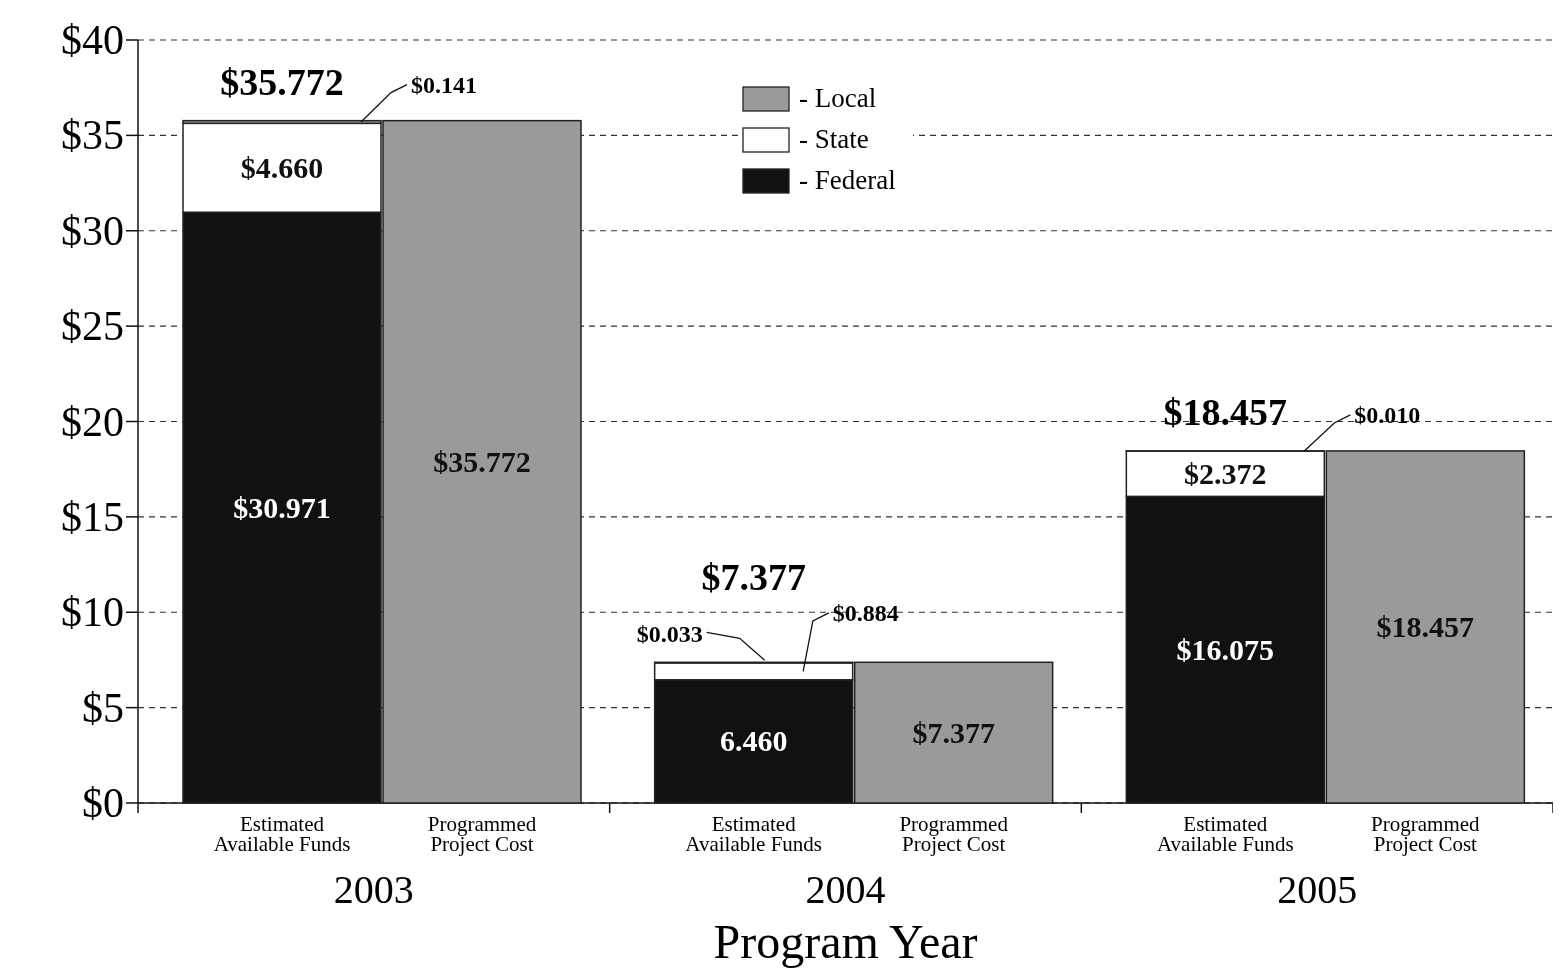 This screenshot has width=1563, height=977. Describe the element at coordinates (92, 612) in the screenshot. I see `y-tick-label: $10` at that location.